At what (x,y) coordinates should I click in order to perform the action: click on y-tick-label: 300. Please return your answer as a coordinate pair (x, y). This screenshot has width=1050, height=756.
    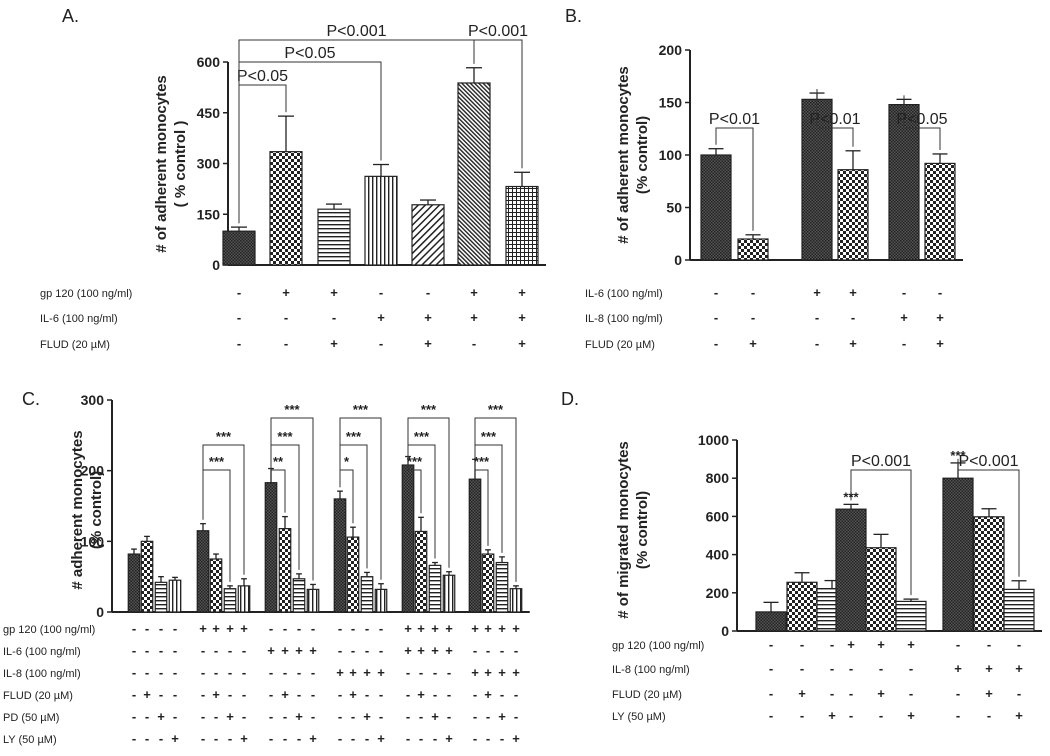
    Looking at the image, I should click on (209, 164).